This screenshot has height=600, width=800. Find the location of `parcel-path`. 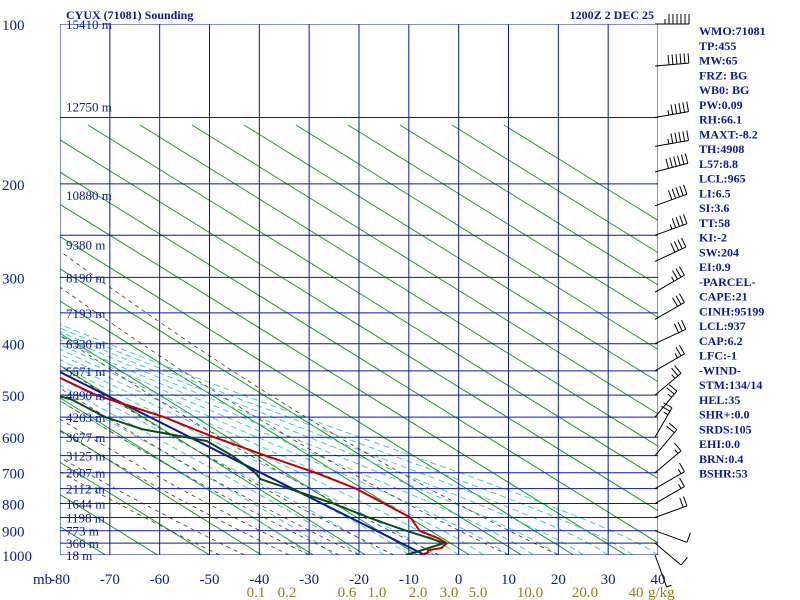

parcel-path is located at coordinates (243, 462).